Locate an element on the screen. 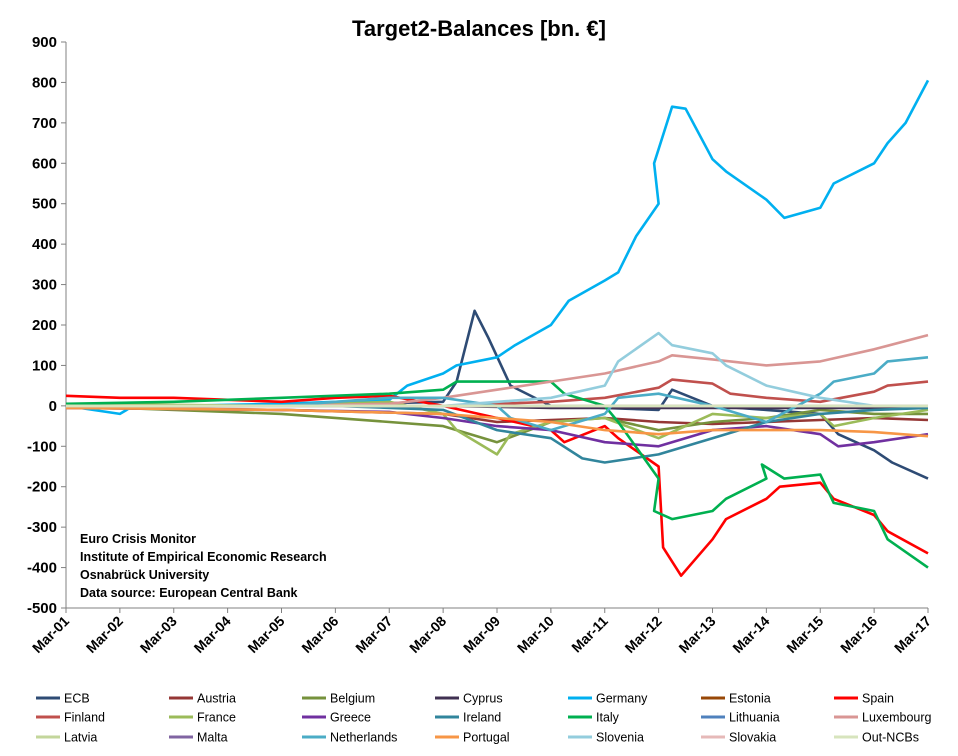 The image size is (958, 756). y-tick-label: -200 is located at coordinates (42, 487).